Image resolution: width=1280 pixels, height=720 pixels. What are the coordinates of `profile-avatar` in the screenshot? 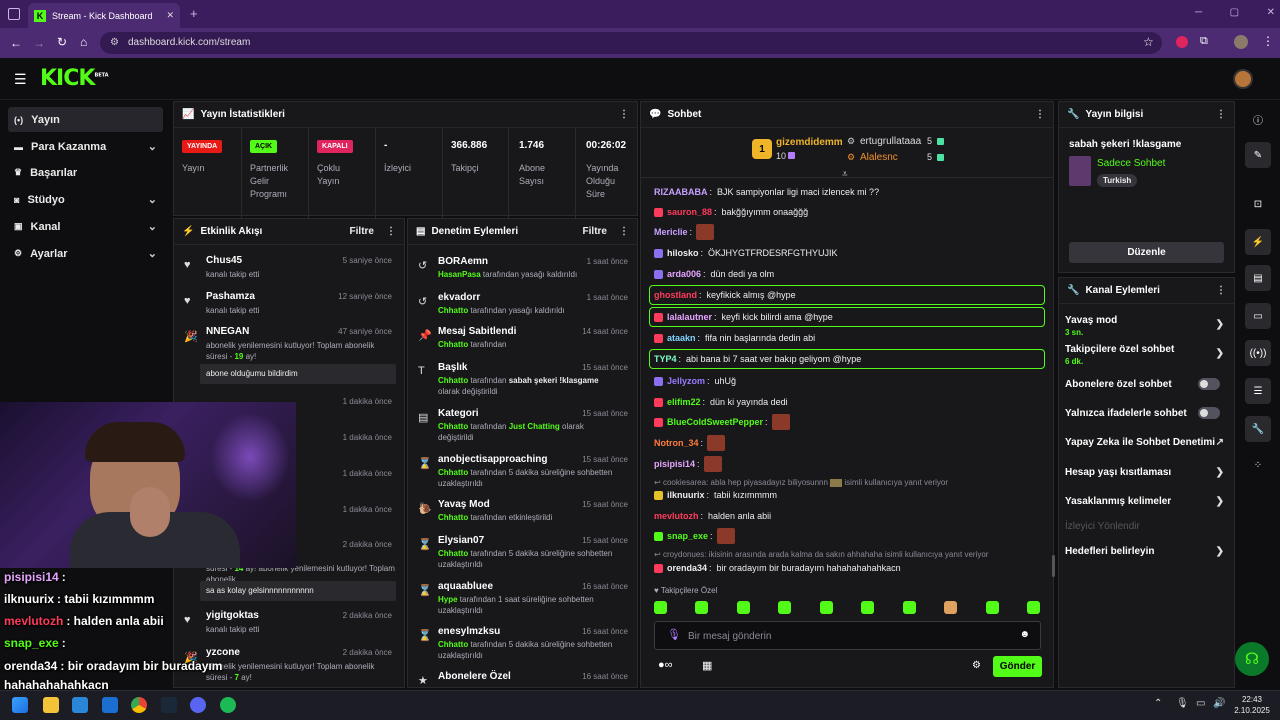 It's located at (1241, 42).